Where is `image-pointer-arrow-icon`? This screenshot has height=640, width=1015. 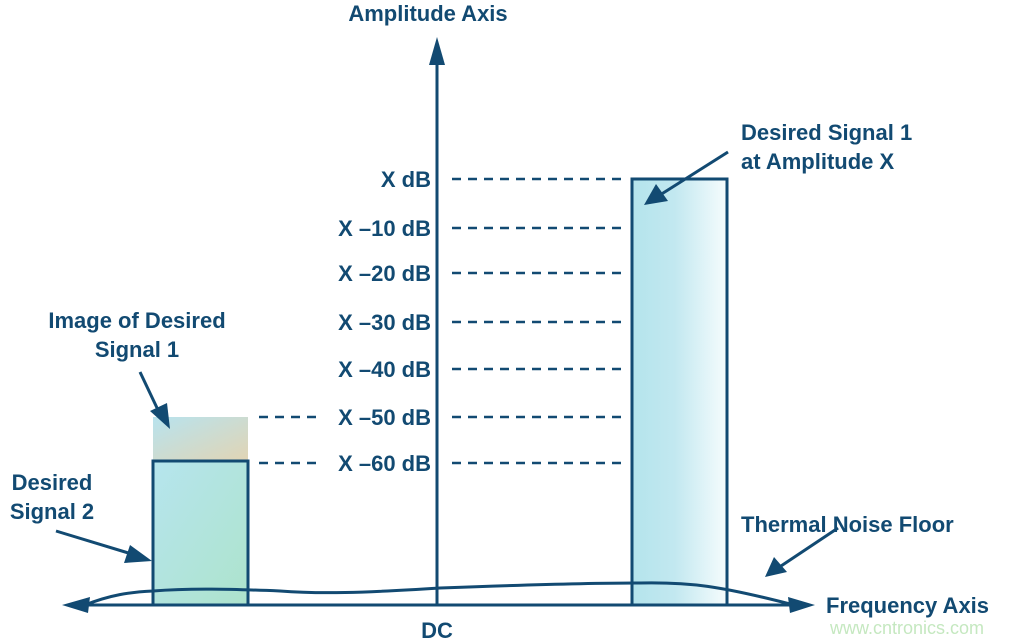 image-pointer-arrow-icon is located at coordinates (149, 391).